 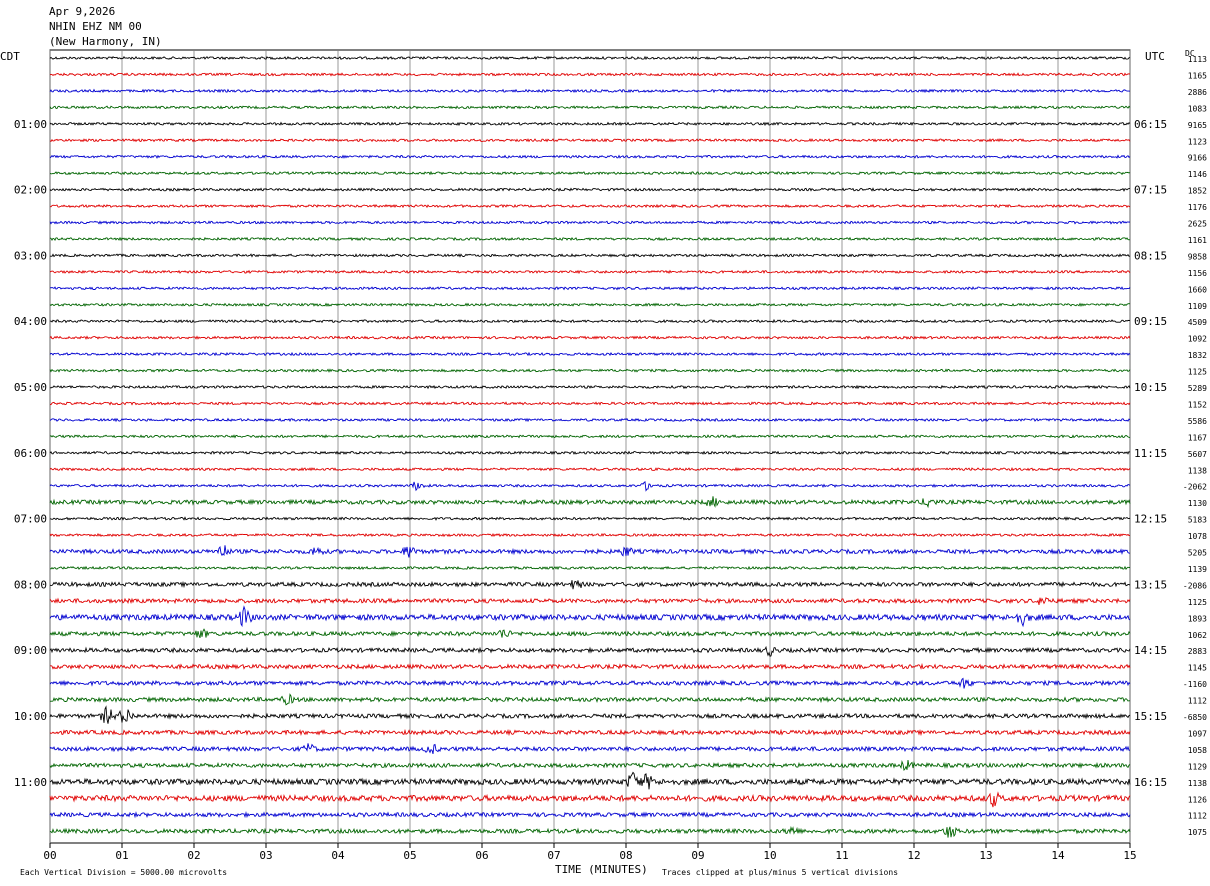 What do you see at coordinates (1197, 569) in the screenshot?
I see `dc-offset-label: 1139` at bounding box center [1197, 569].